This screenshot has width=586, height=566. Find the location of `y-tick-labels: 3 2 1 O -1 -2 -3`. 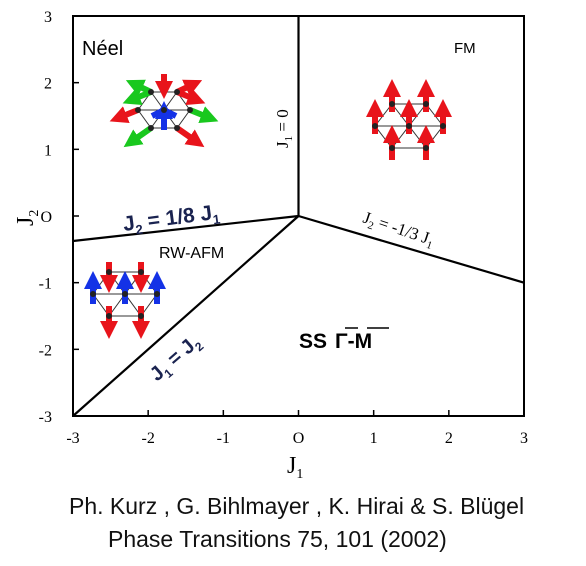

y-tick-labels: 3 2 1 O -1 -2 -3 is located at coordinates (45, 217).